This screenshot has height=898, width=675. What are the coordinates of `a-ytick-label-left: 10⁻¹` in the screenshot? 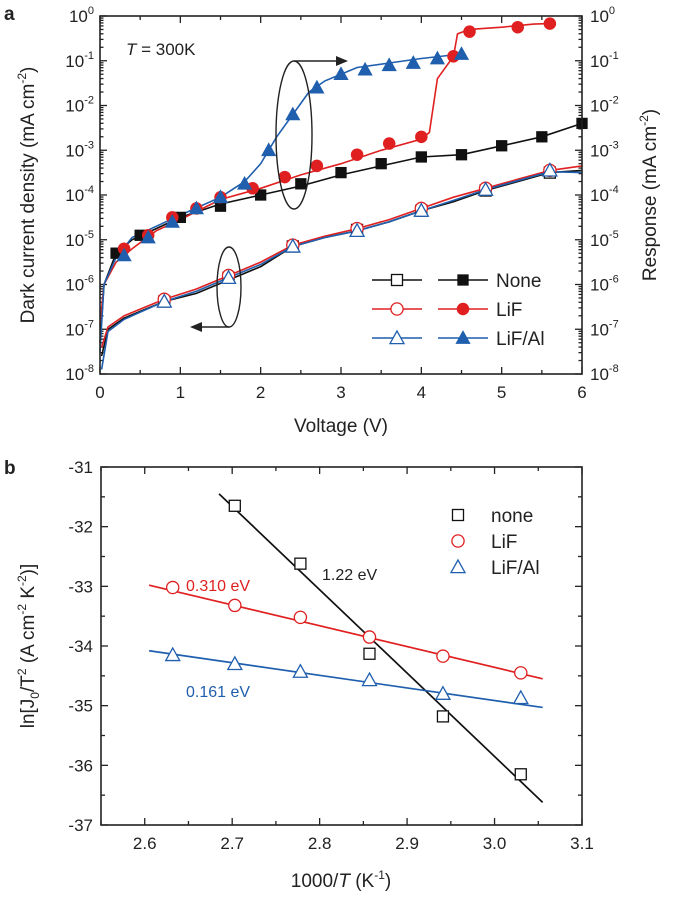 It's located at (79, 60).